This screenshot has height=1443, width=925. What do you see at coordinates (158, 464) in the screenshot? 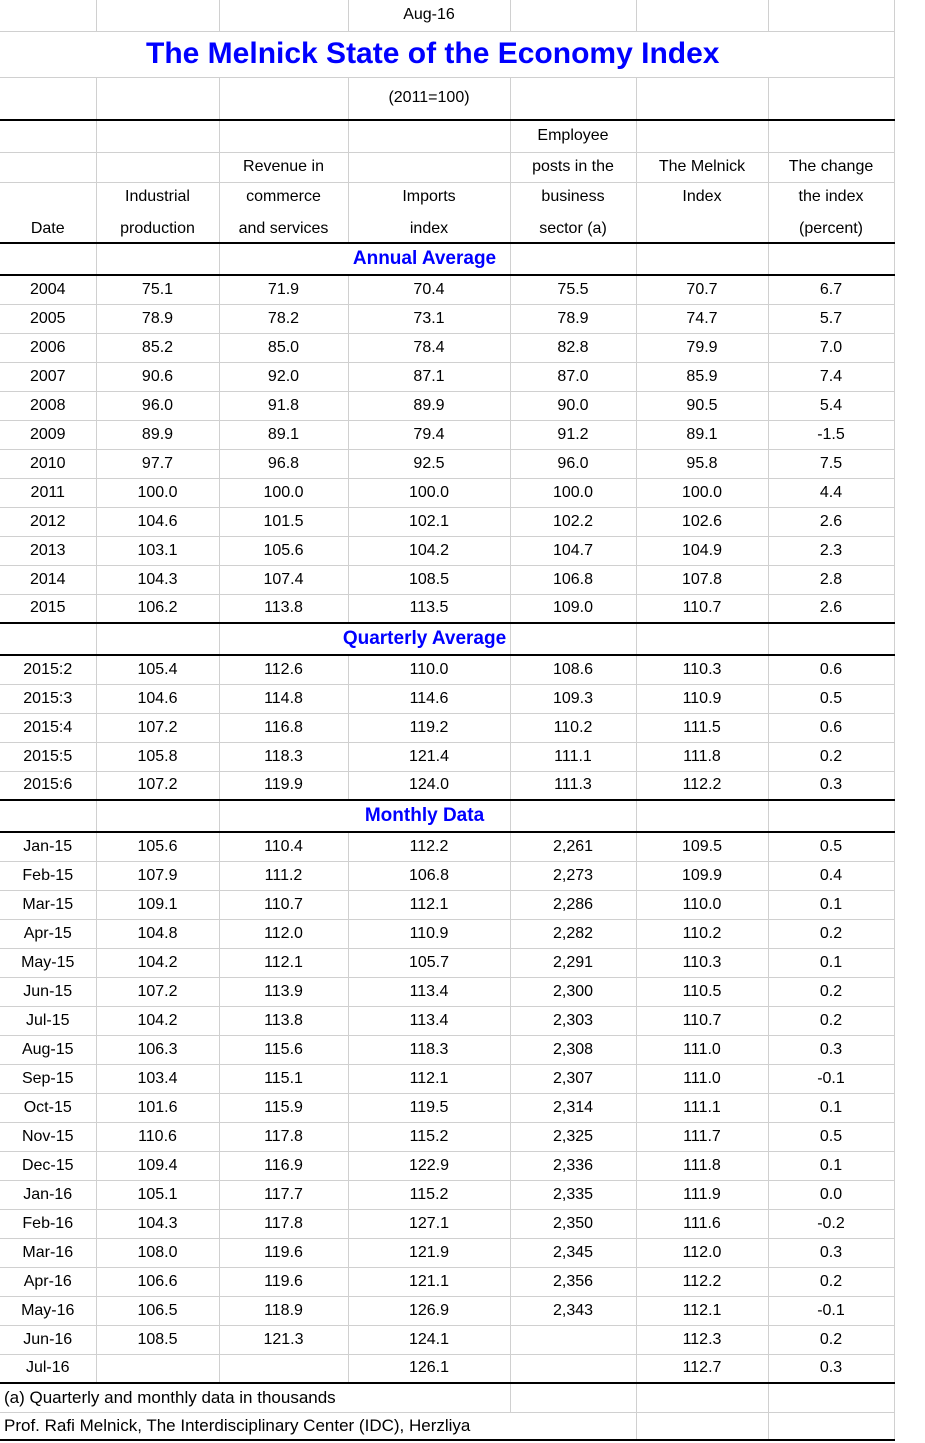
I see `value-cell: 97.7` at bounding box center [158, 464].